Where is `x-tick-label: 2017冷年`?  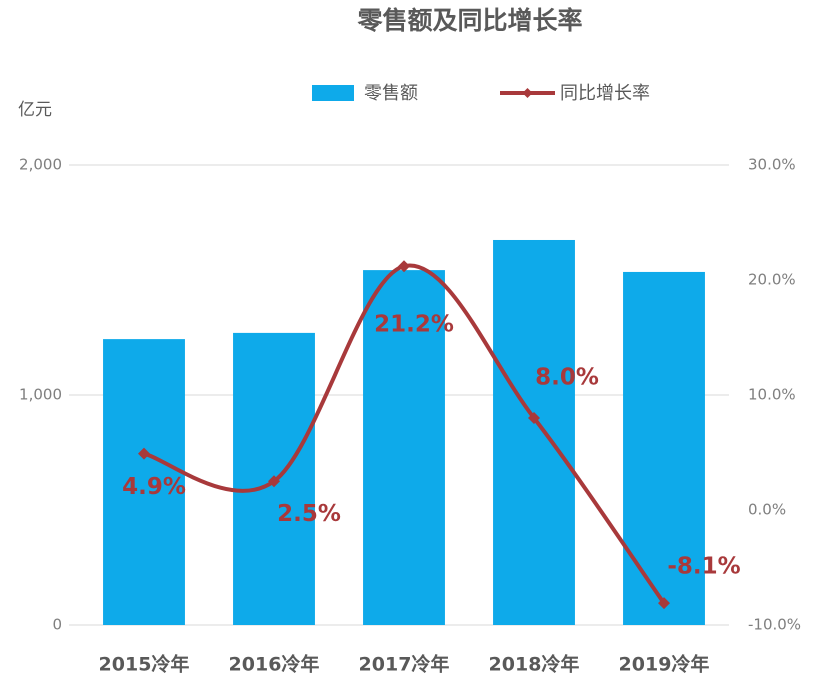
x-tick-label: 2017冷年 is located at coordinates (404, 664).